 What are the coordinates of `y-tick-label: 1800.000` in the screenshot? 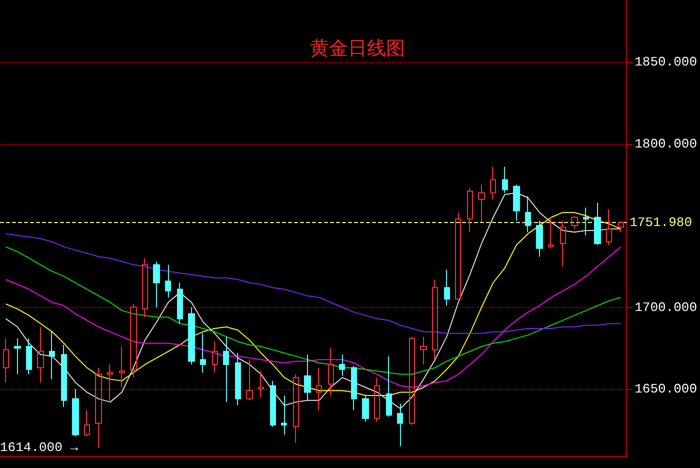 It's located at (666, 144).